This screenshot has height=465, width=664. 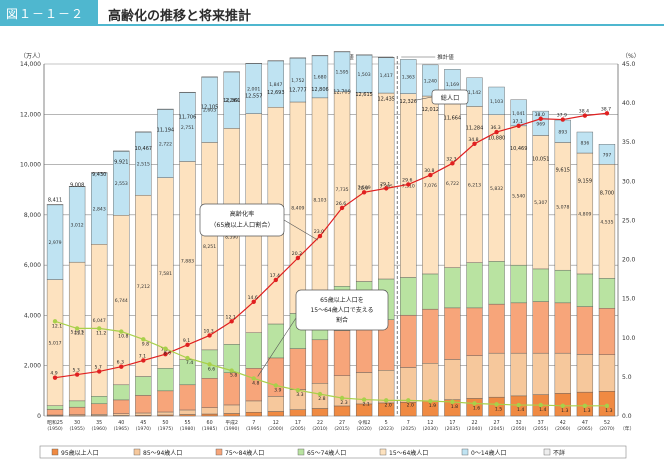 I want to click on line-value-label: 1.5, so click(x=498, y=409).